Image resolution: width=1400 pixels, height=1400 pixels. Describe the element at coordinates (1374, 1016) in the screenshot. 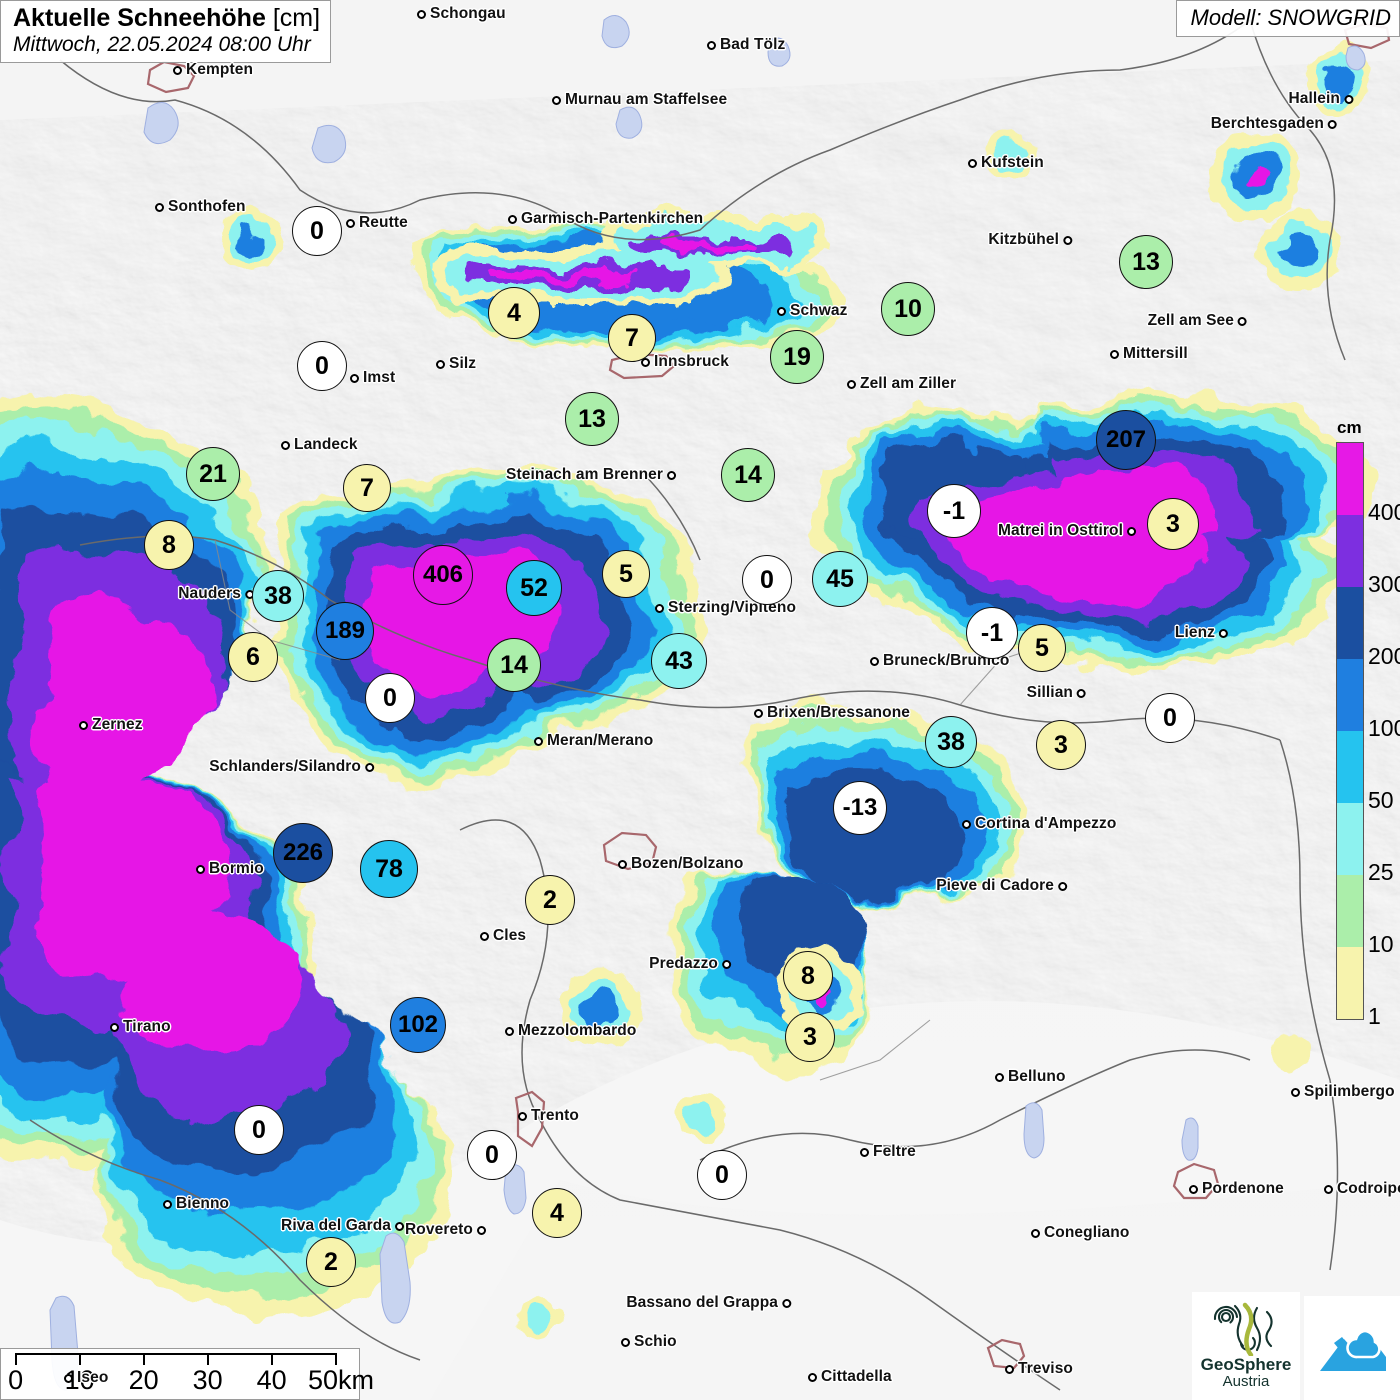

I see `legend-band-label: 1` at that location.